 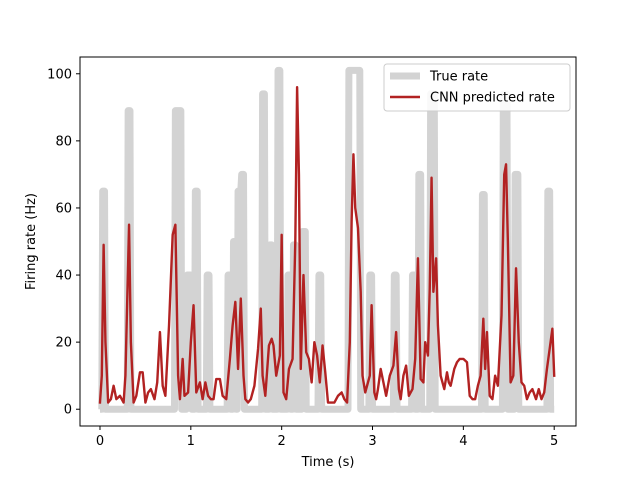 I want to click on legend-label-true-rate: True rate, so click(x=458, y=77).